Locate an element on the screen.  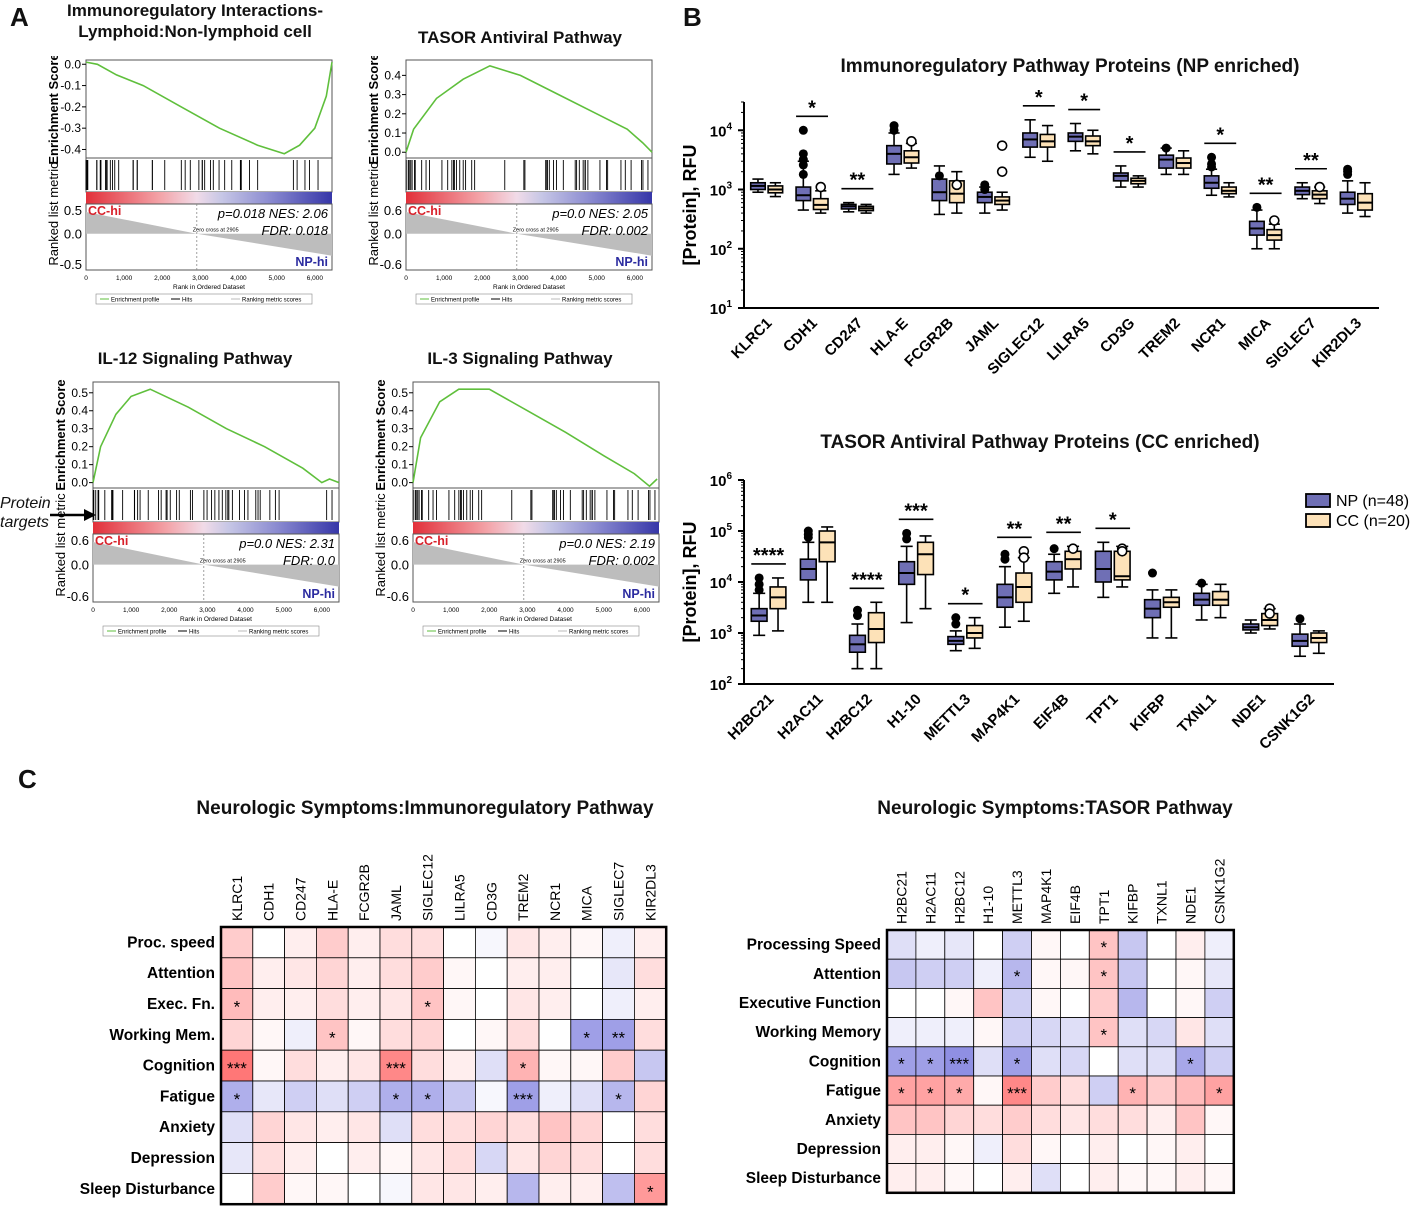
gsea-legend-item: Enrichment profile is located at coordinates (142, 633).